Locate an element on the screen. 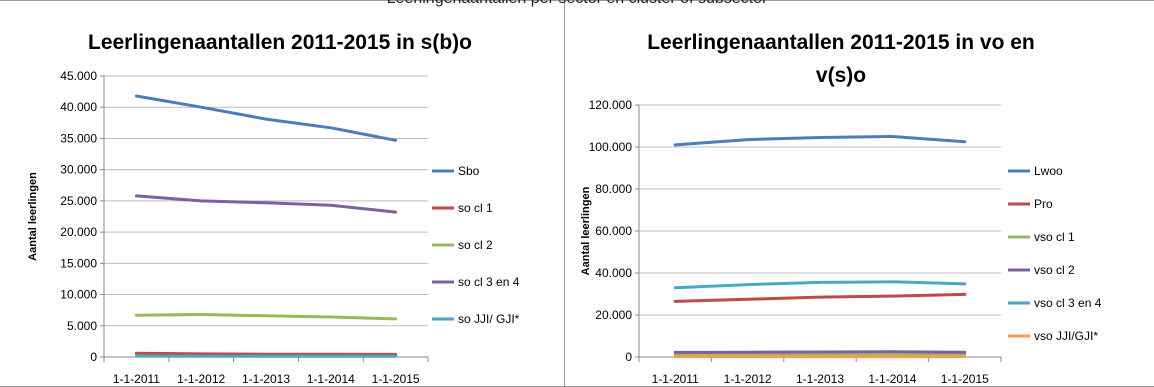 The height and width of the screenshot is (387, 1154). series-line-pro is located at coordinates (820, 297).